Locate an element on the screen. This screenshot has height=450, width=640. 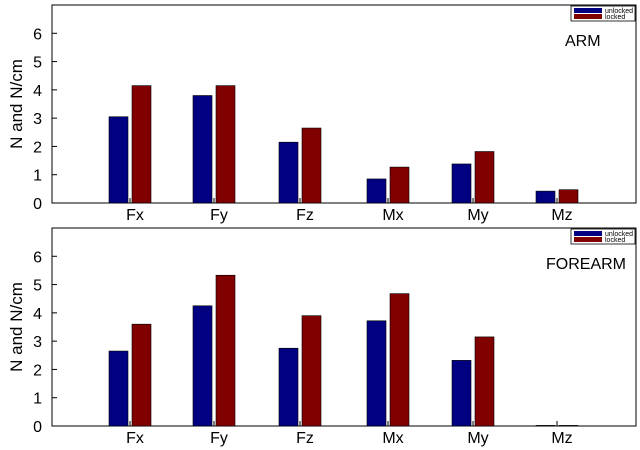
panel-title: ARM is located at coordinates (583, 41).